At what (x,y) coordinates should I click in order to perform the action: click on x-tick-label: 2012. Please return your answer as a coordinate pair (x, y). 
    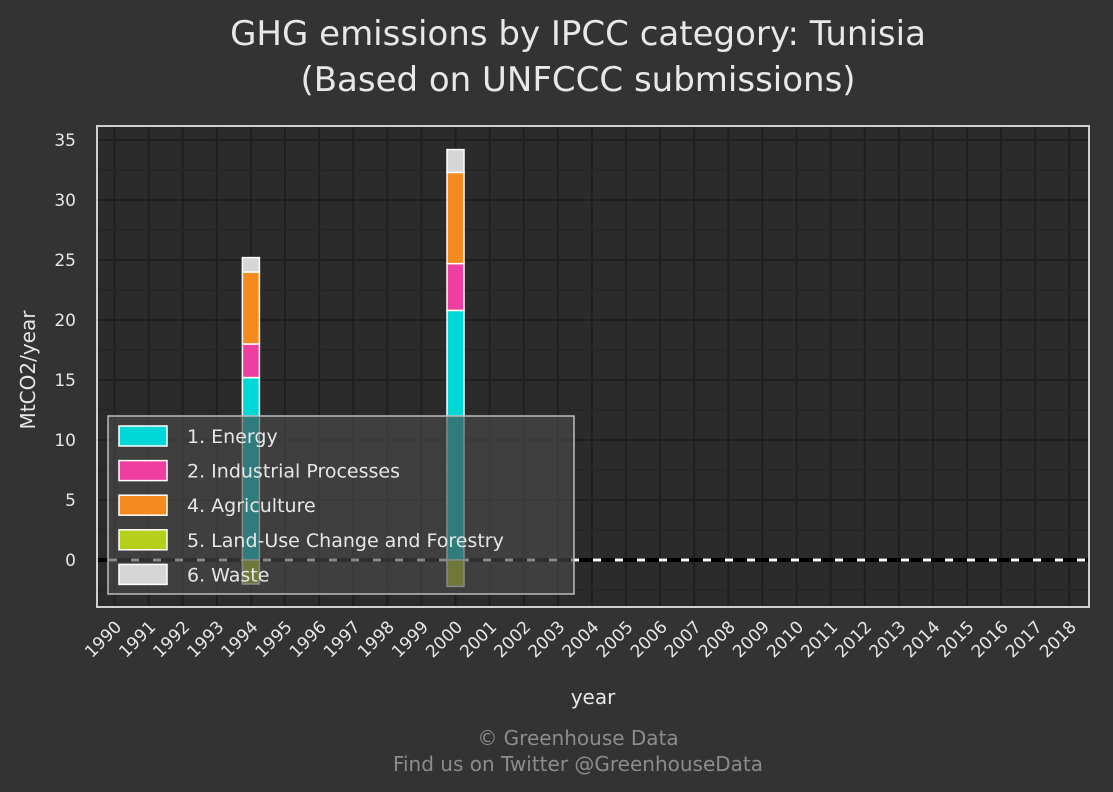
    Looking at the image, I should click on (854, 639).